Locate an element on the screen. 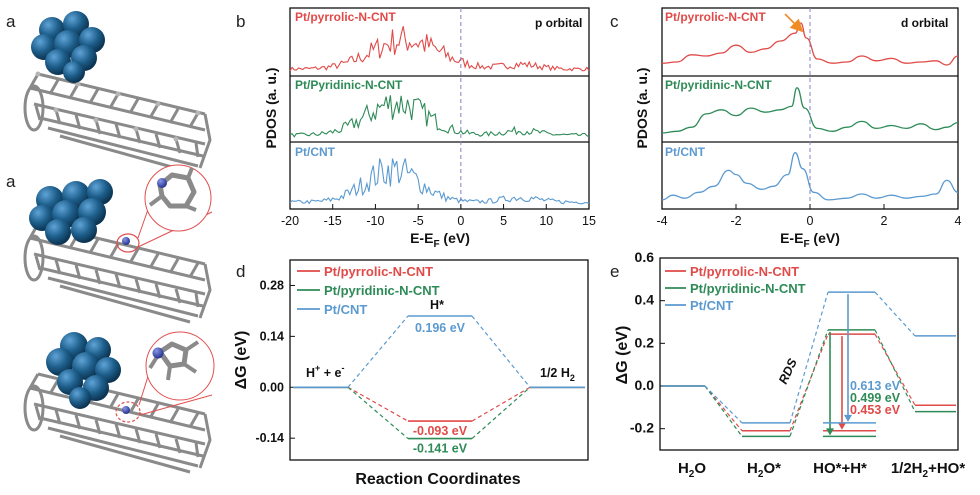 This screenshot has height=495, width=980. cnt-model-pyridinic is located at coordinates (118, 244).